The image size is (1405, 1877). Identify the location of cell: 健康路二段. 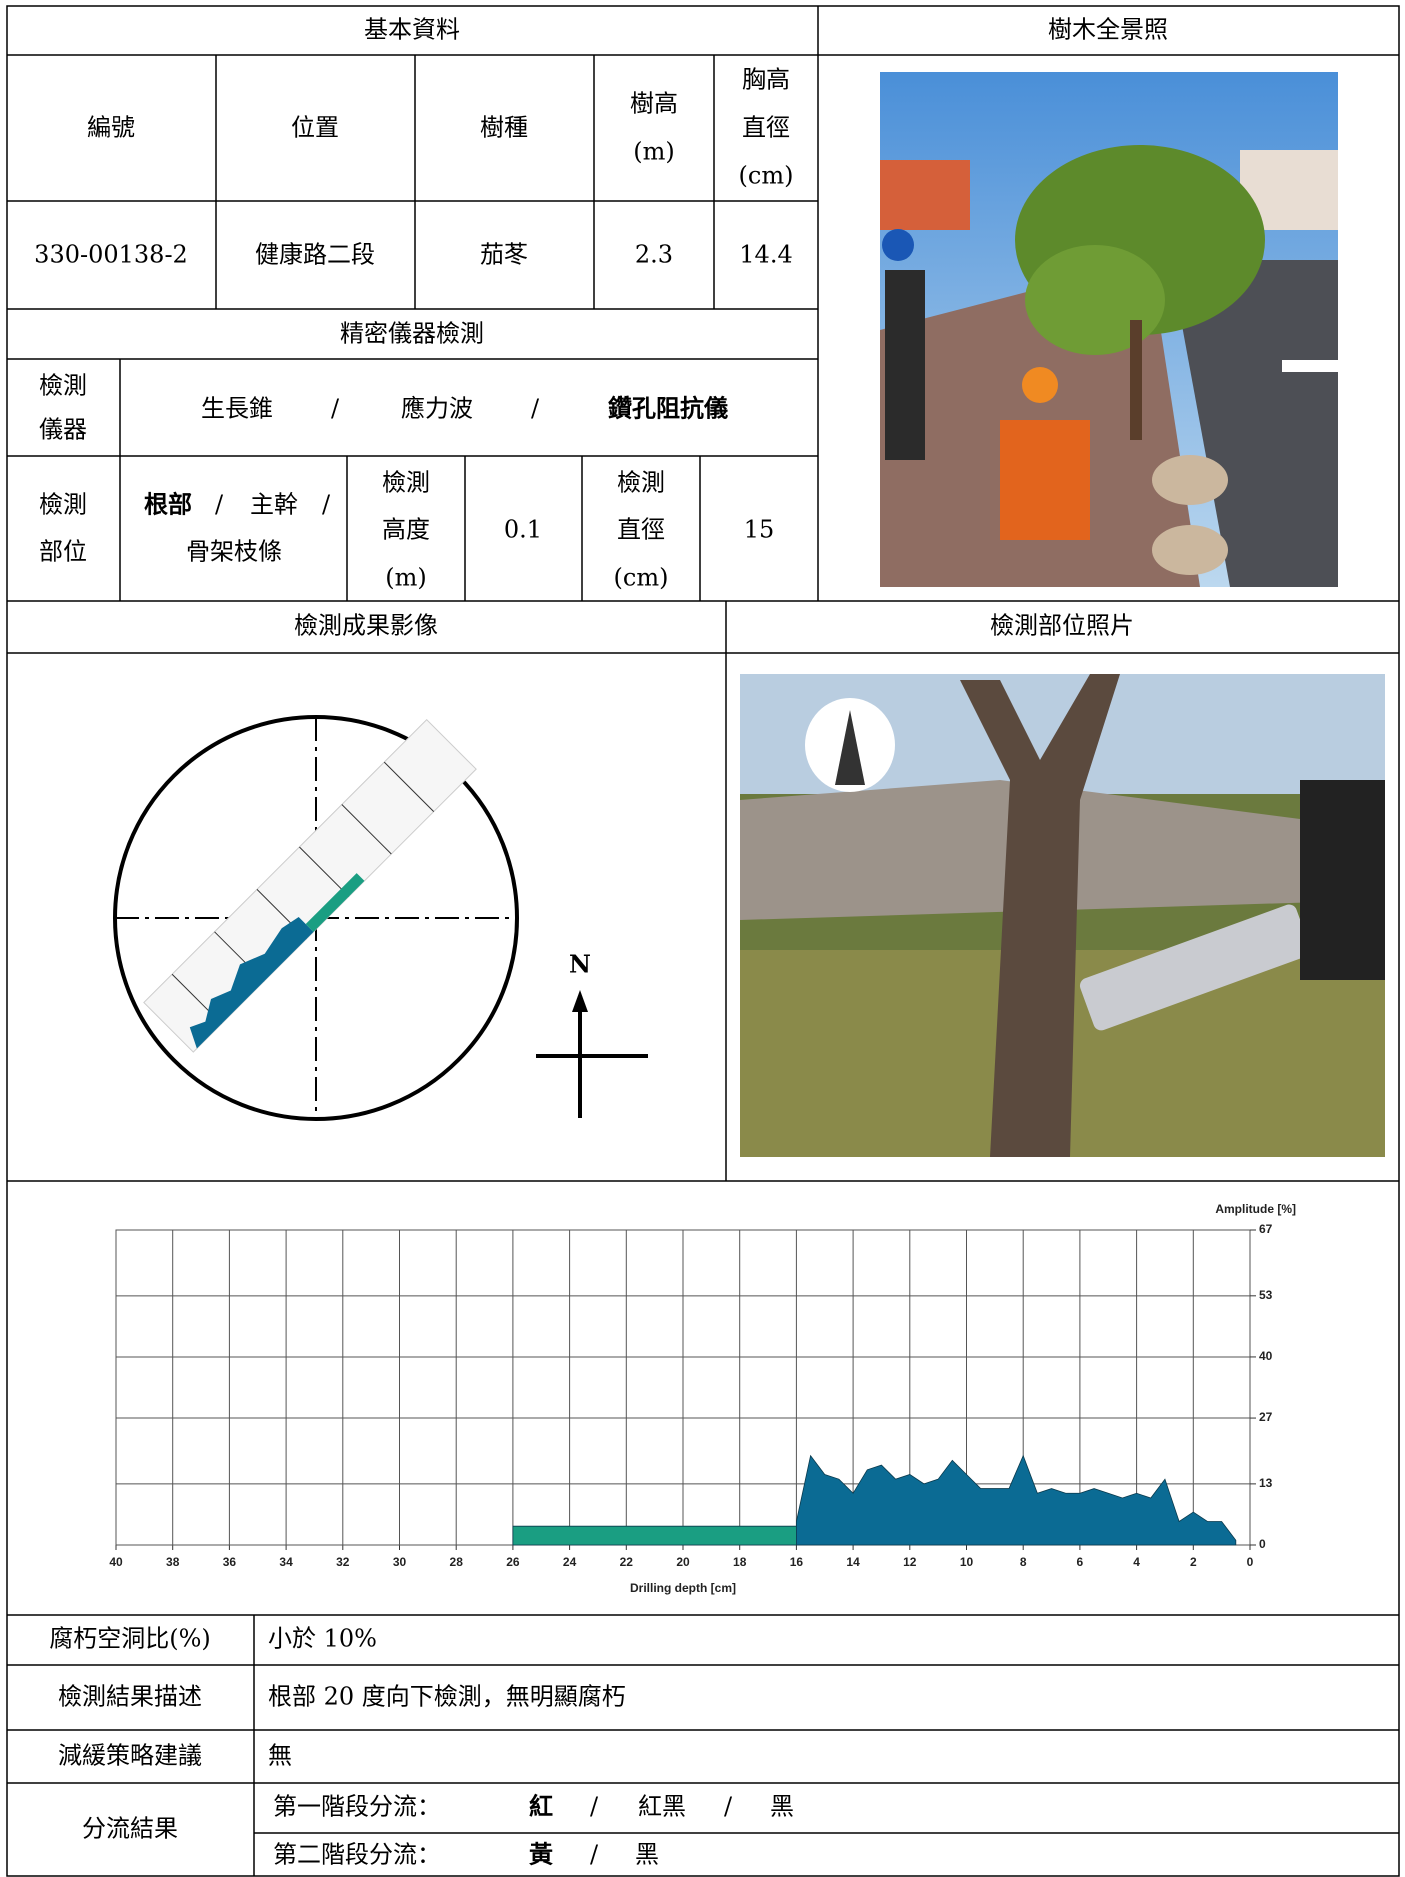
(315, 255).